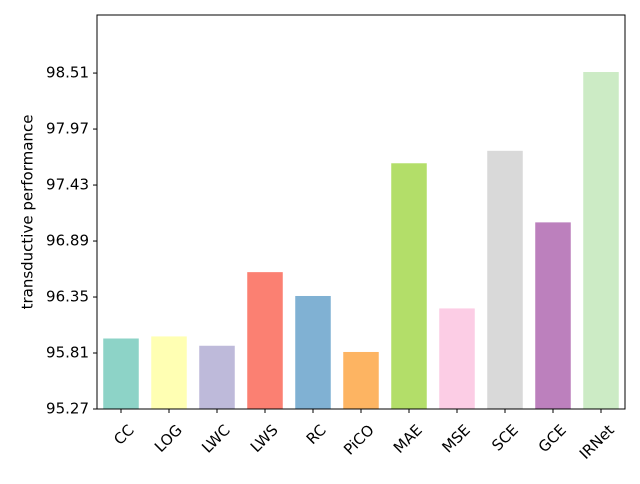 The width and height of the screenshot is (640, 484). I want to click on x-tick-label: LWS, so click(264, 438).